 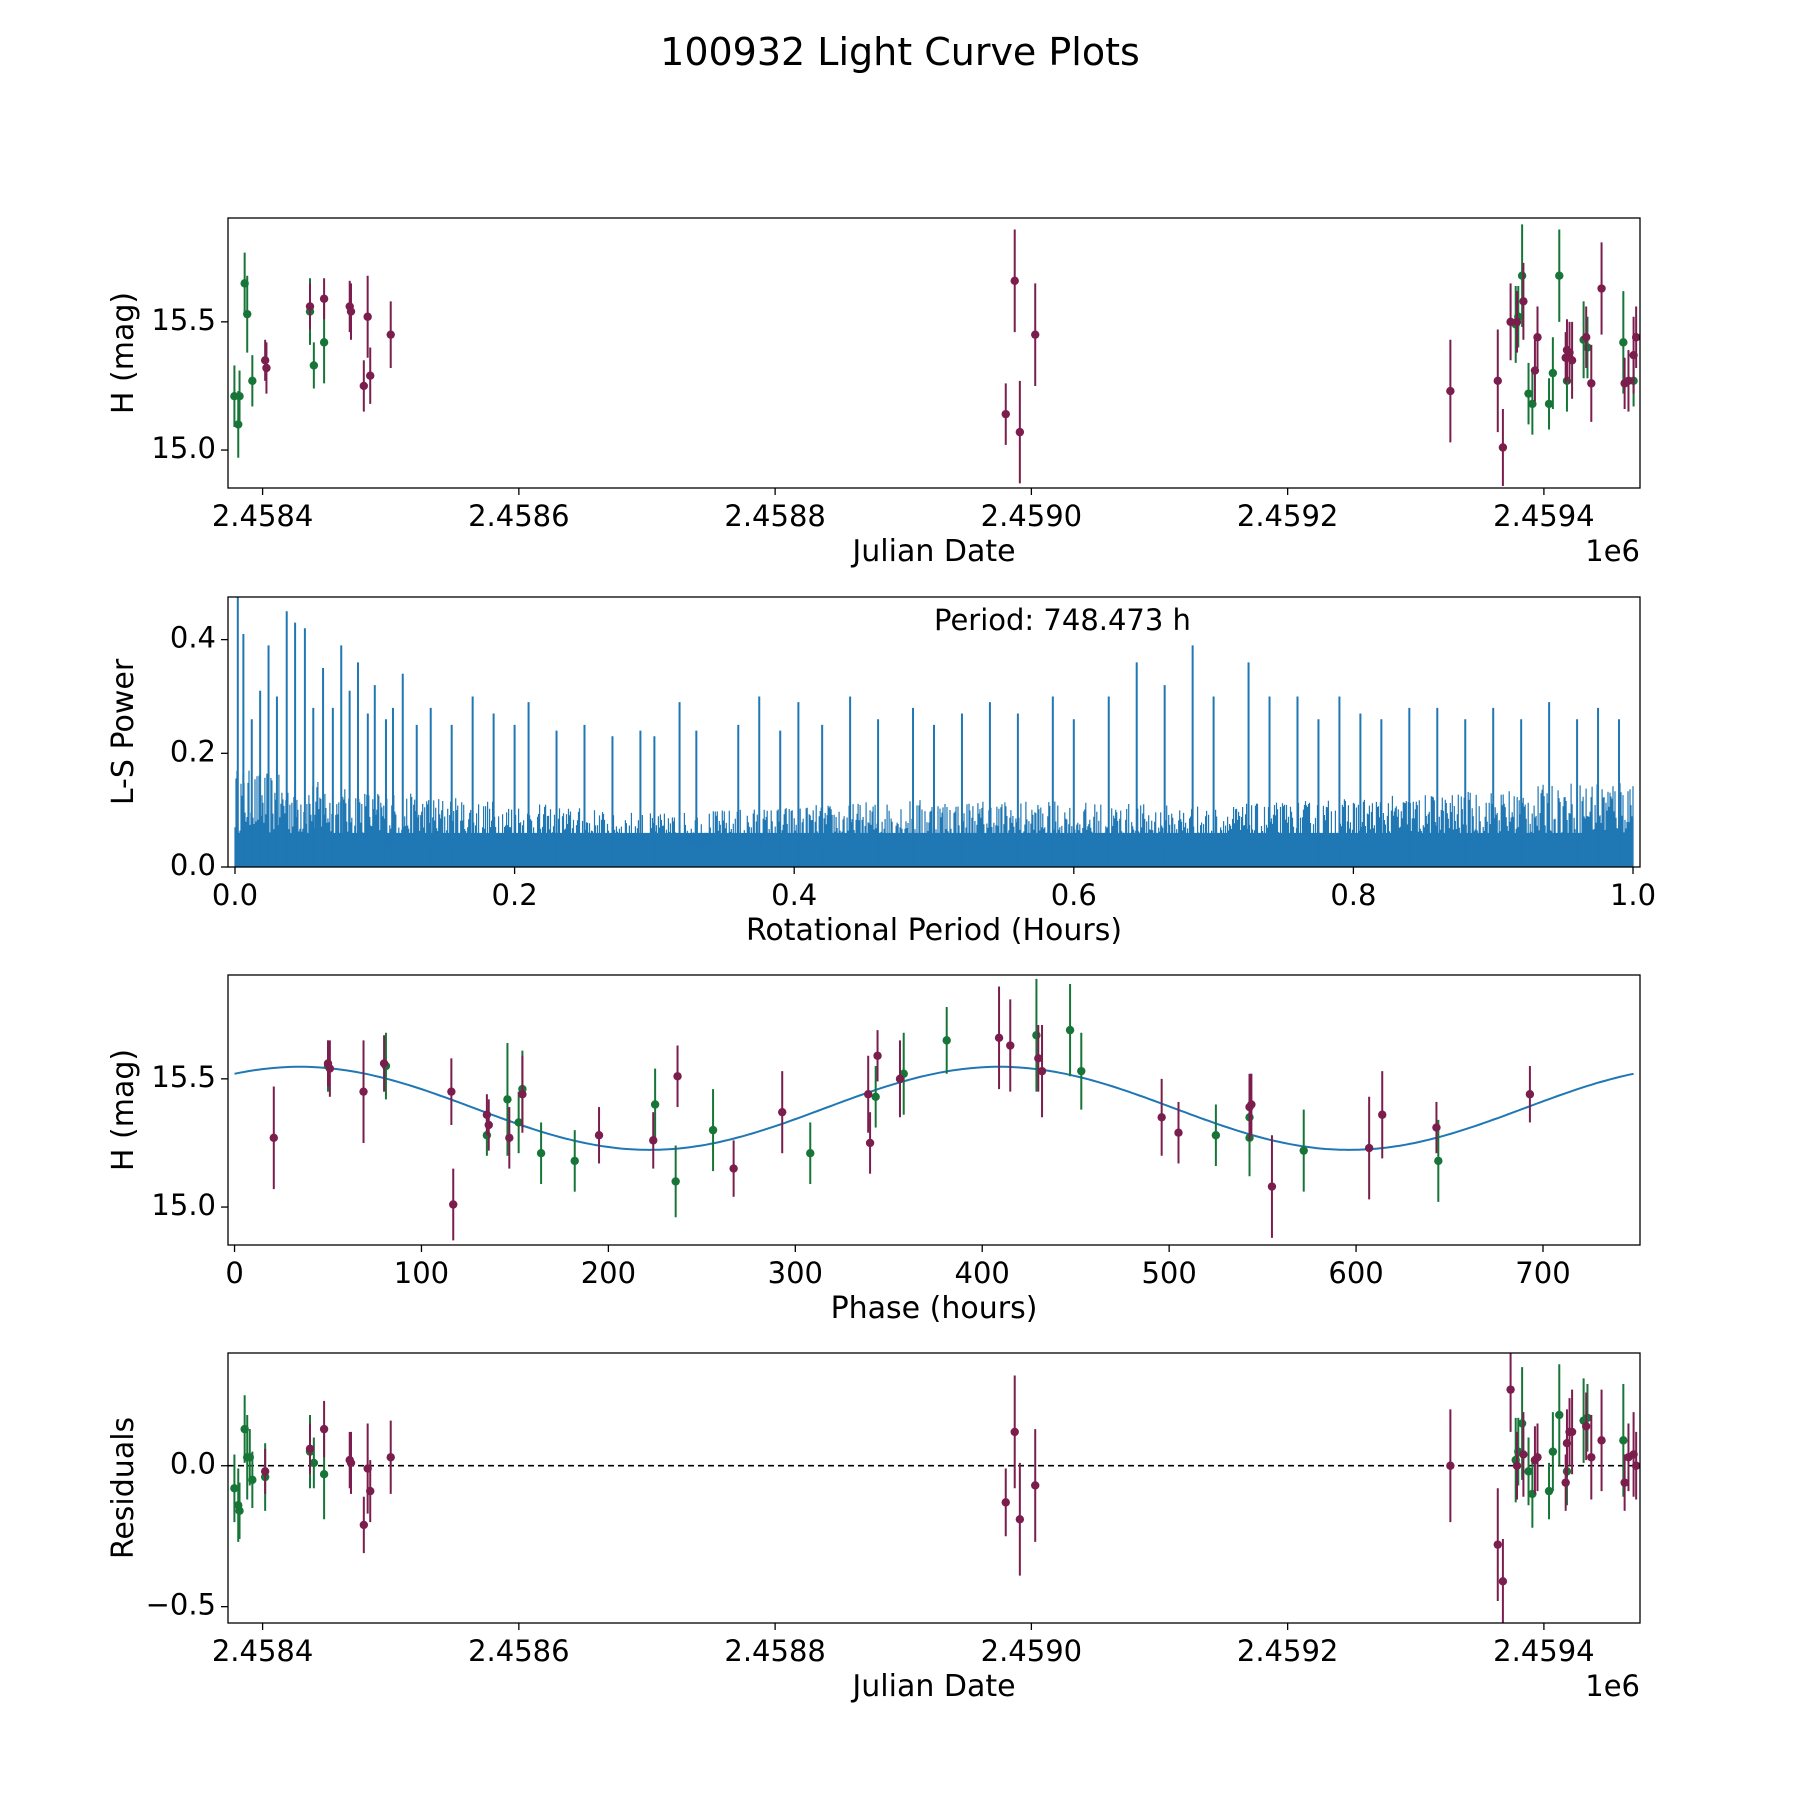 I want to click on plot-area-p3, so click(x=934, y=1109).